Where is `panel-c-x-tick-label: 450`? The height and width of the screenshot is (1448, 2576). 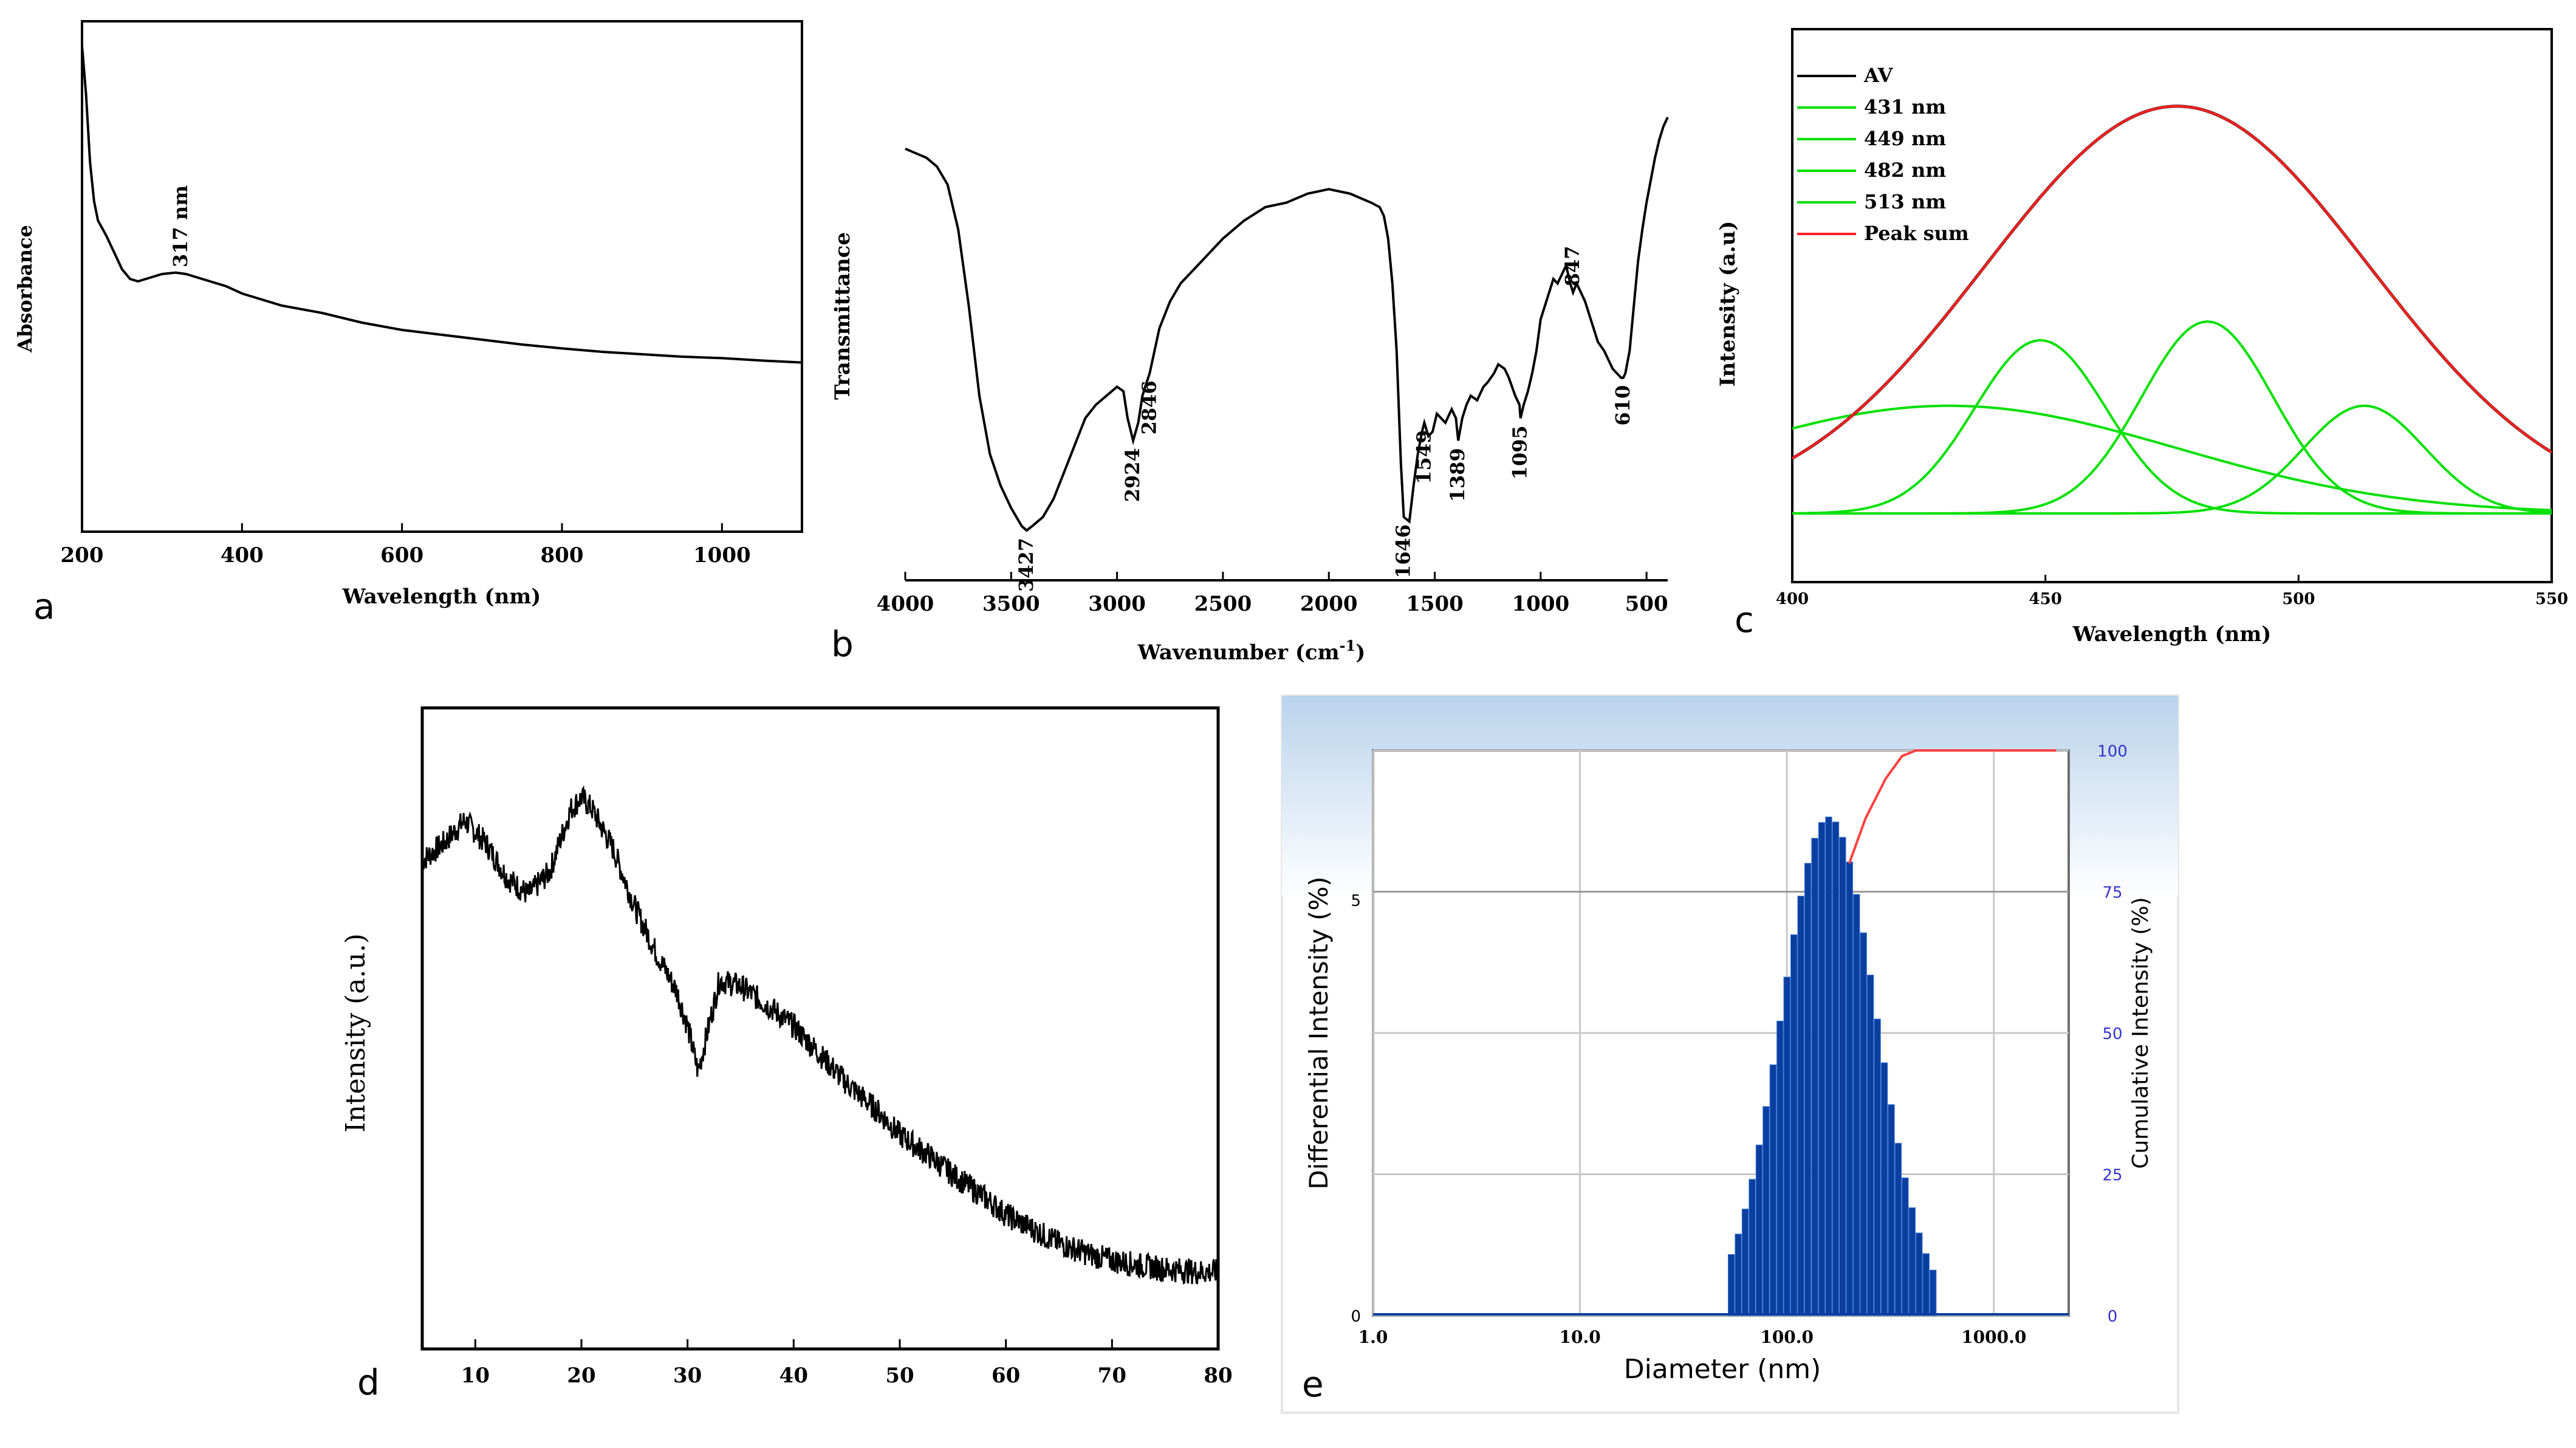 panel-c-x-tick-label: 450 is located at coordinates (2046, 599).